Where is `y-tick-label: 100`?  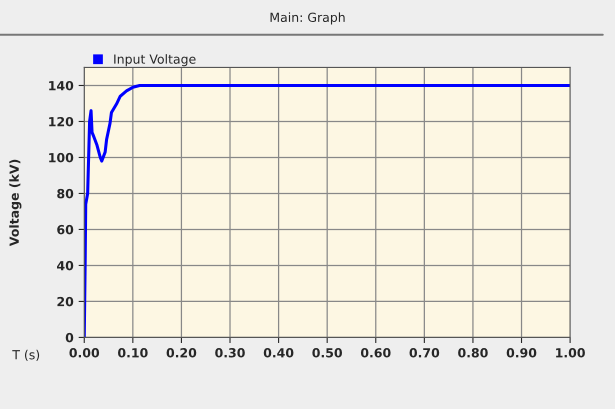
y-tick-label: 100 is located at coordinates (61, 157).